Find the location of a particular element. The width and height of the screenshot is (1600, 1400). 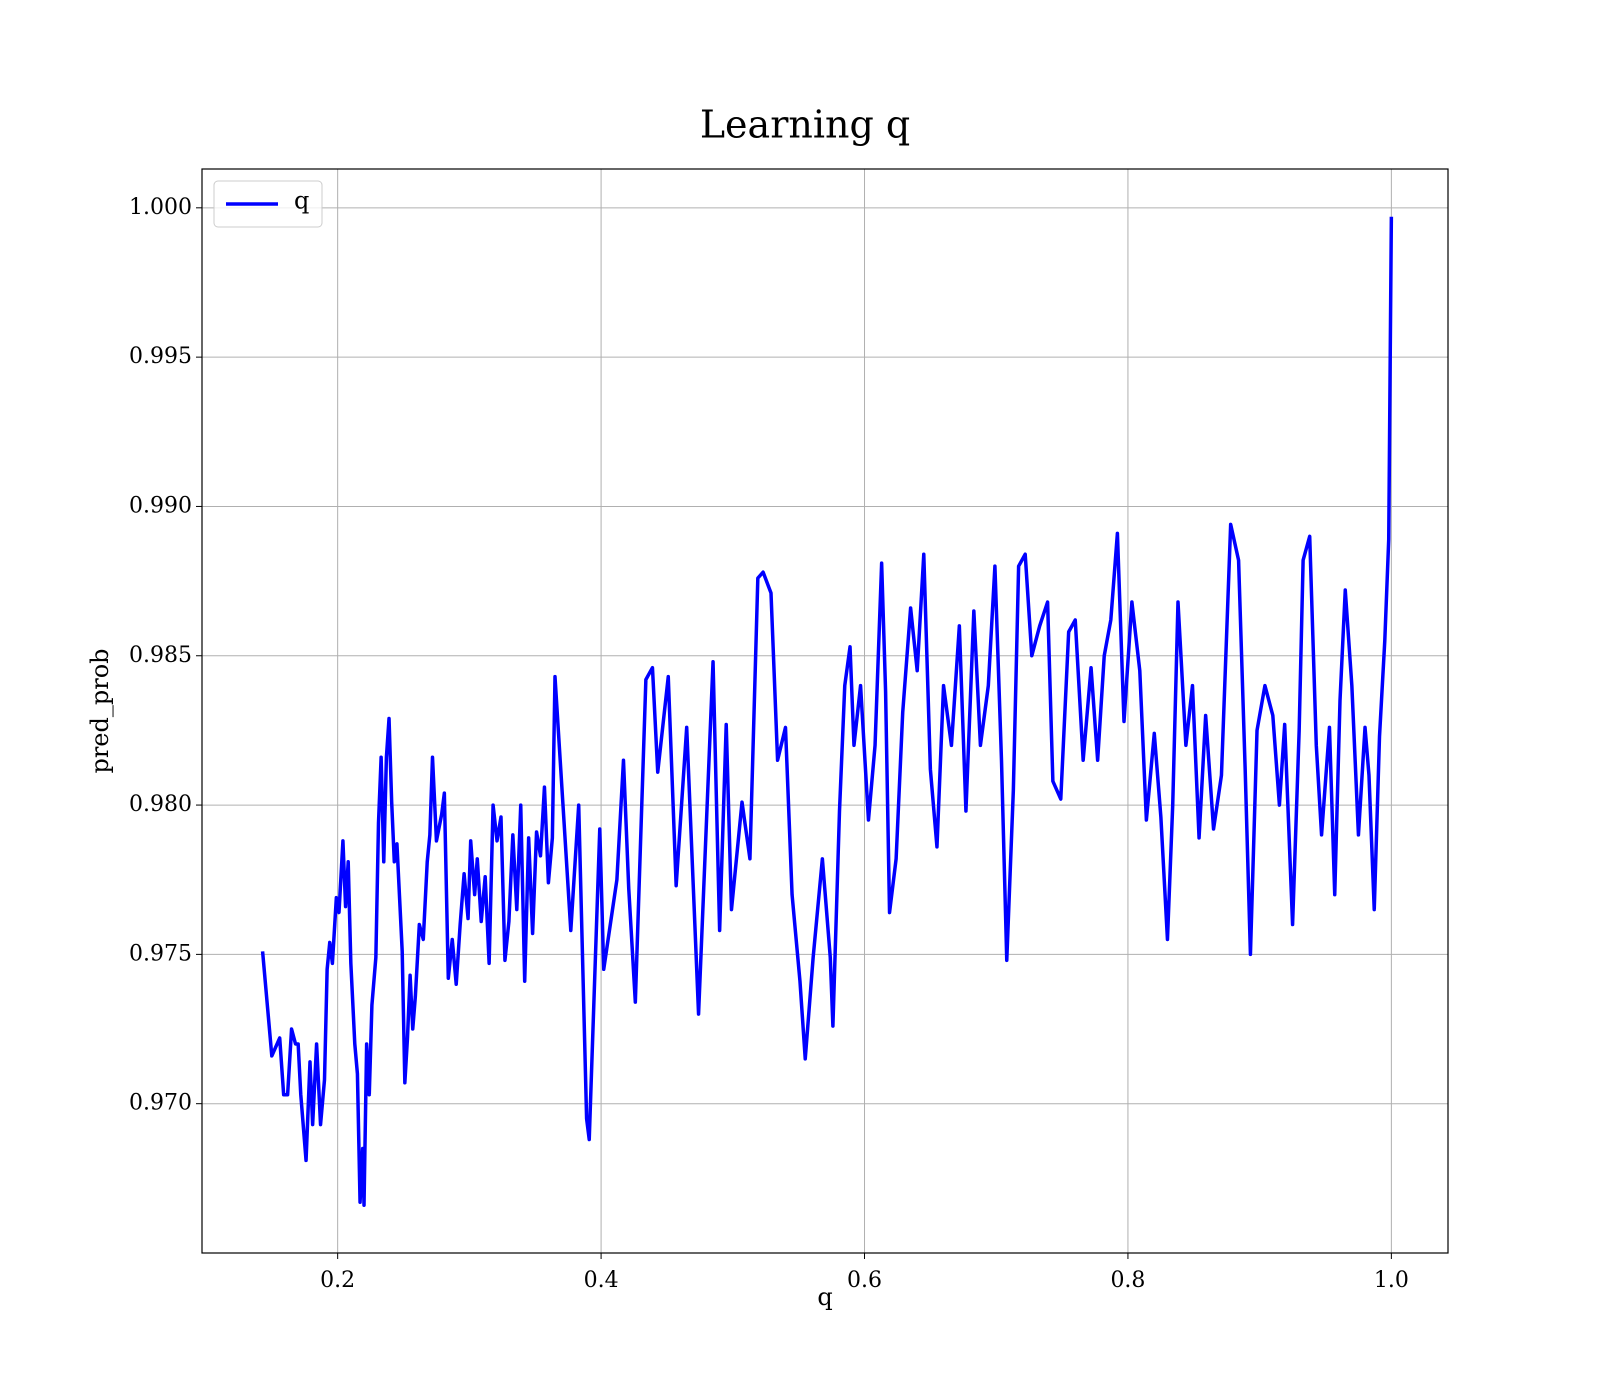

y-tick-label: 0.990 is located at coordinates (160, 505).